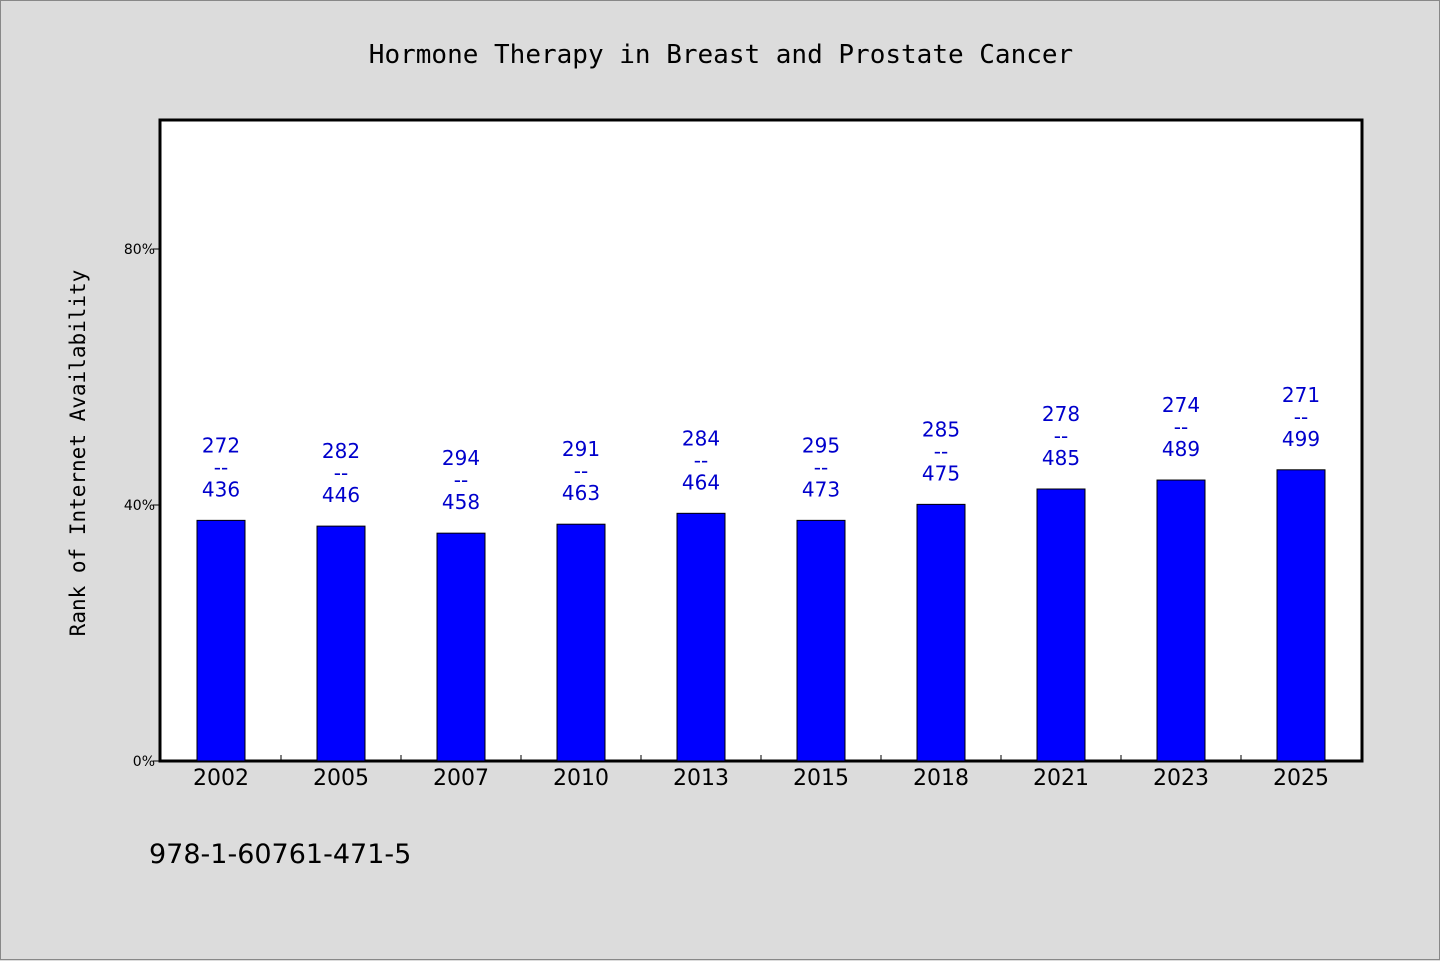  I want to click on bar-label-bottom: 499, so click(1301, 439).